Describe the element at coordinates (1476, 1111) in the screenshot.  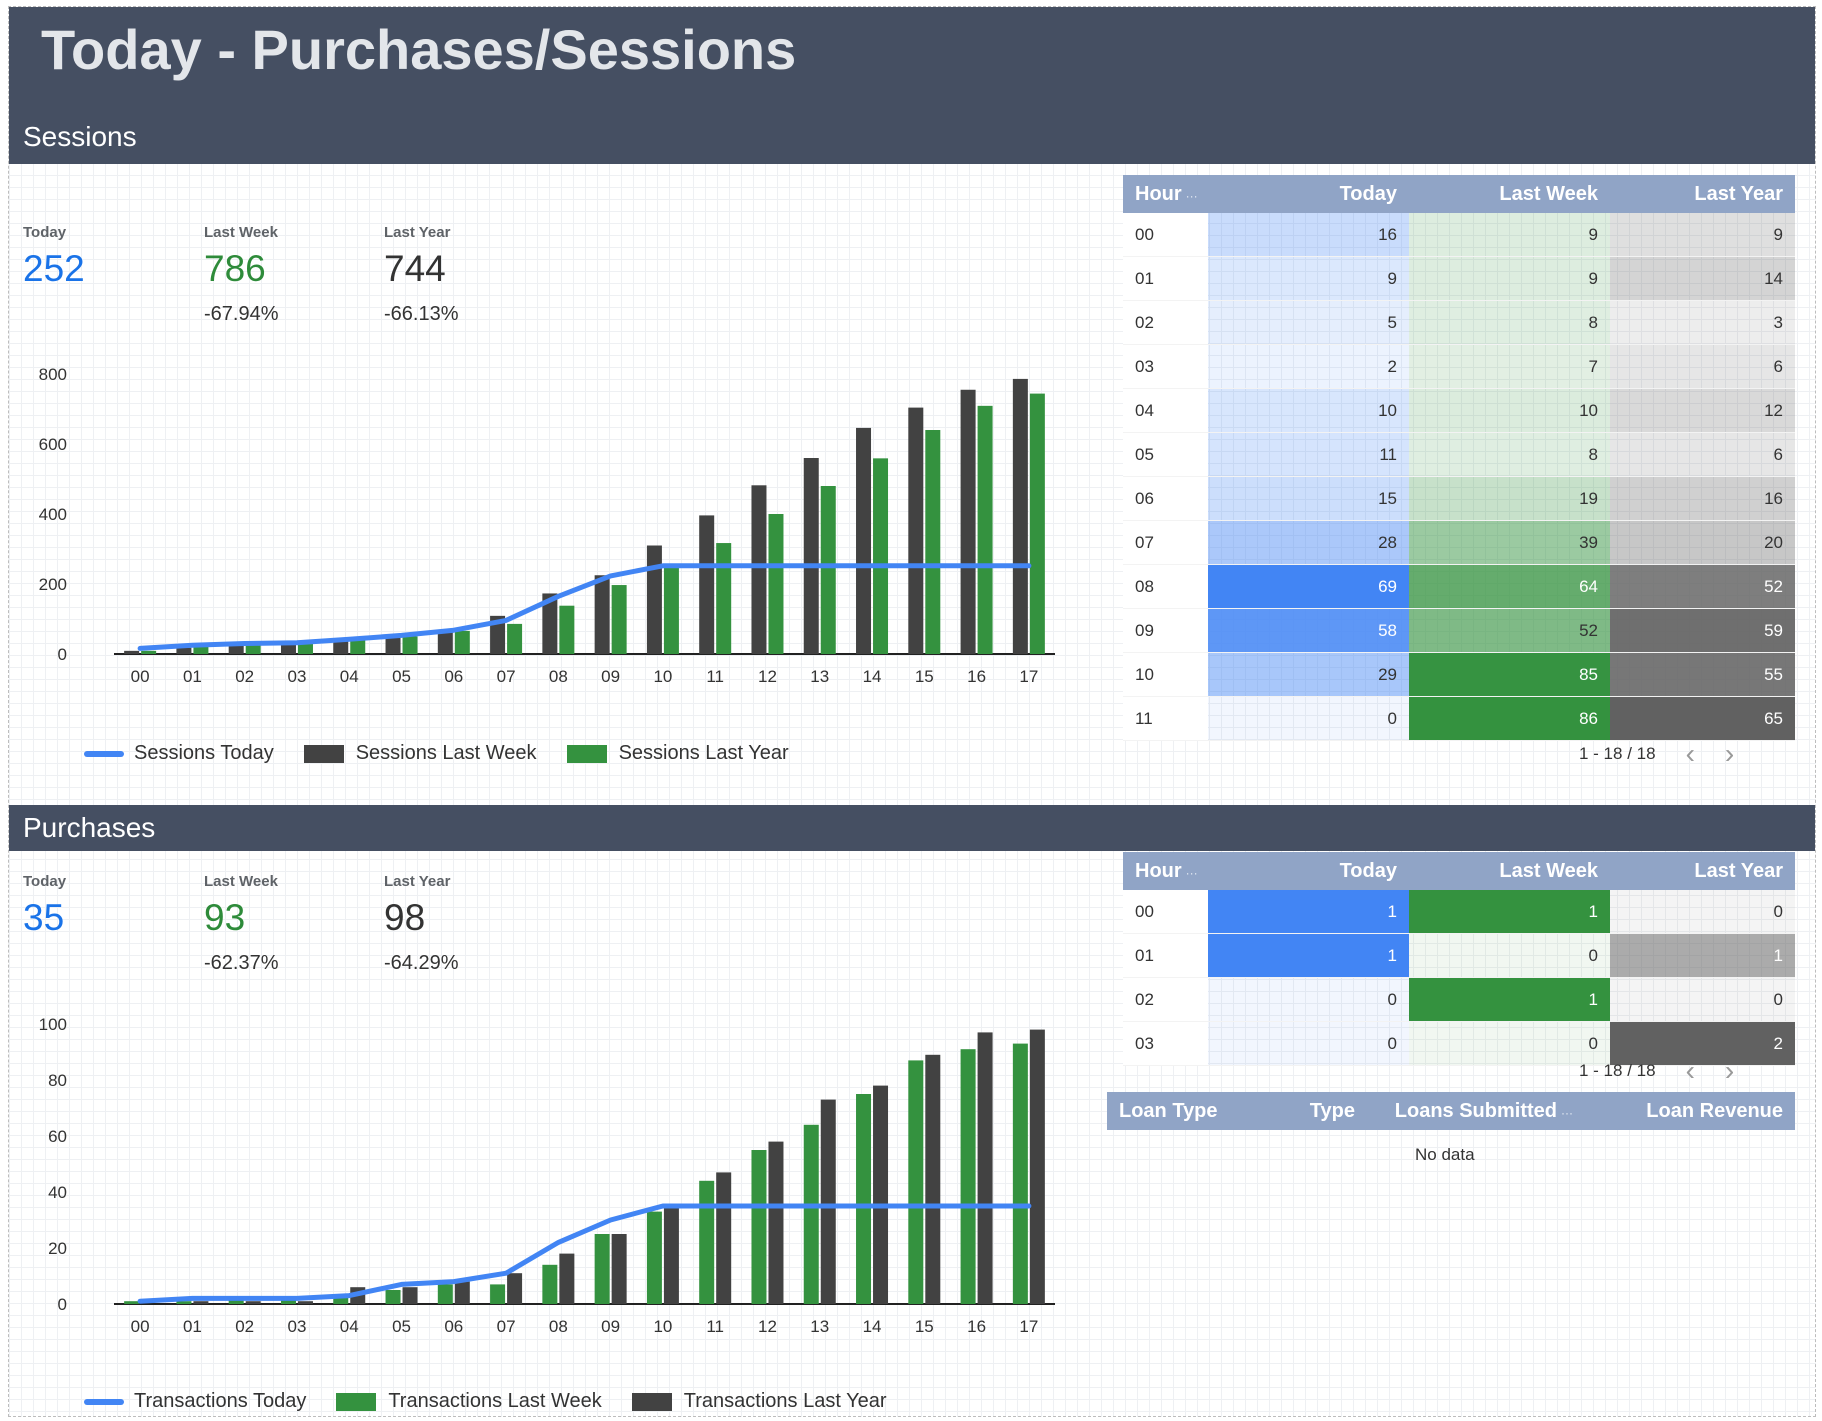
I see `col-header-loans-submitted: Loans Submitted ···` at that location.